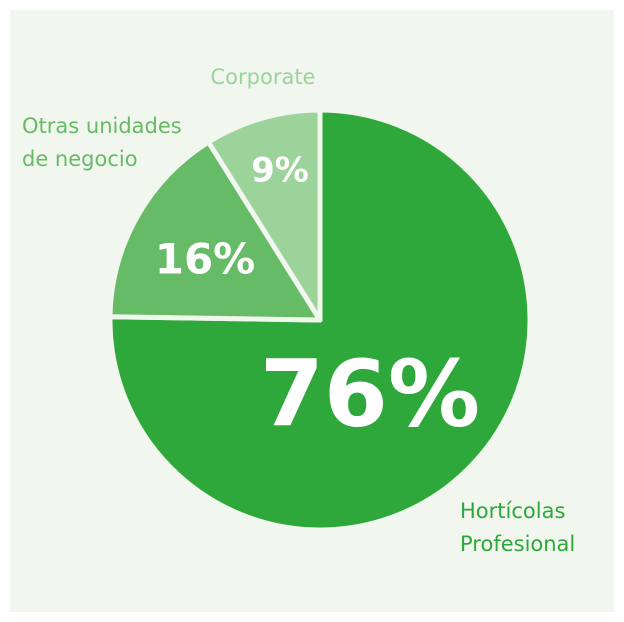 This screenshot has width=624, height=622. I want to click on category-label-line: de negocio, so click(80, 159).